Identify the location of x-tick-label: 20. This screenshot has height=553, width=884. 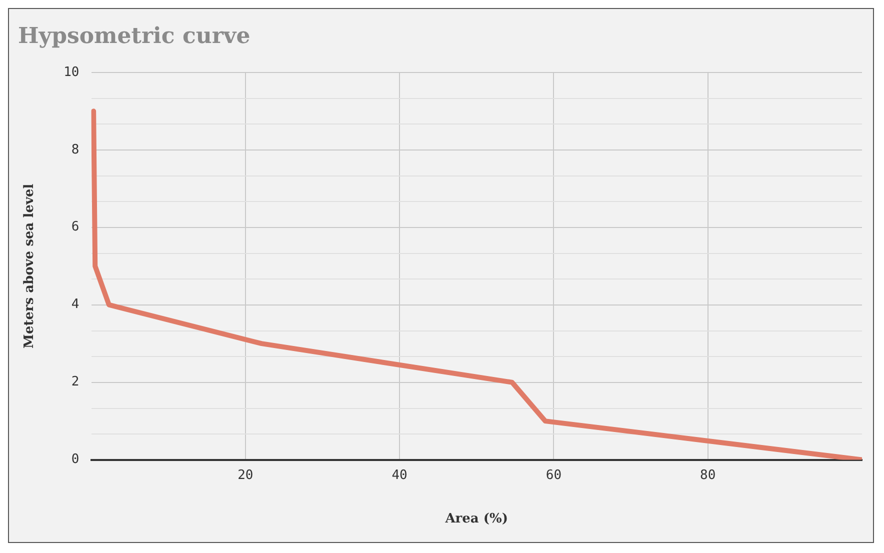
(246, 475).